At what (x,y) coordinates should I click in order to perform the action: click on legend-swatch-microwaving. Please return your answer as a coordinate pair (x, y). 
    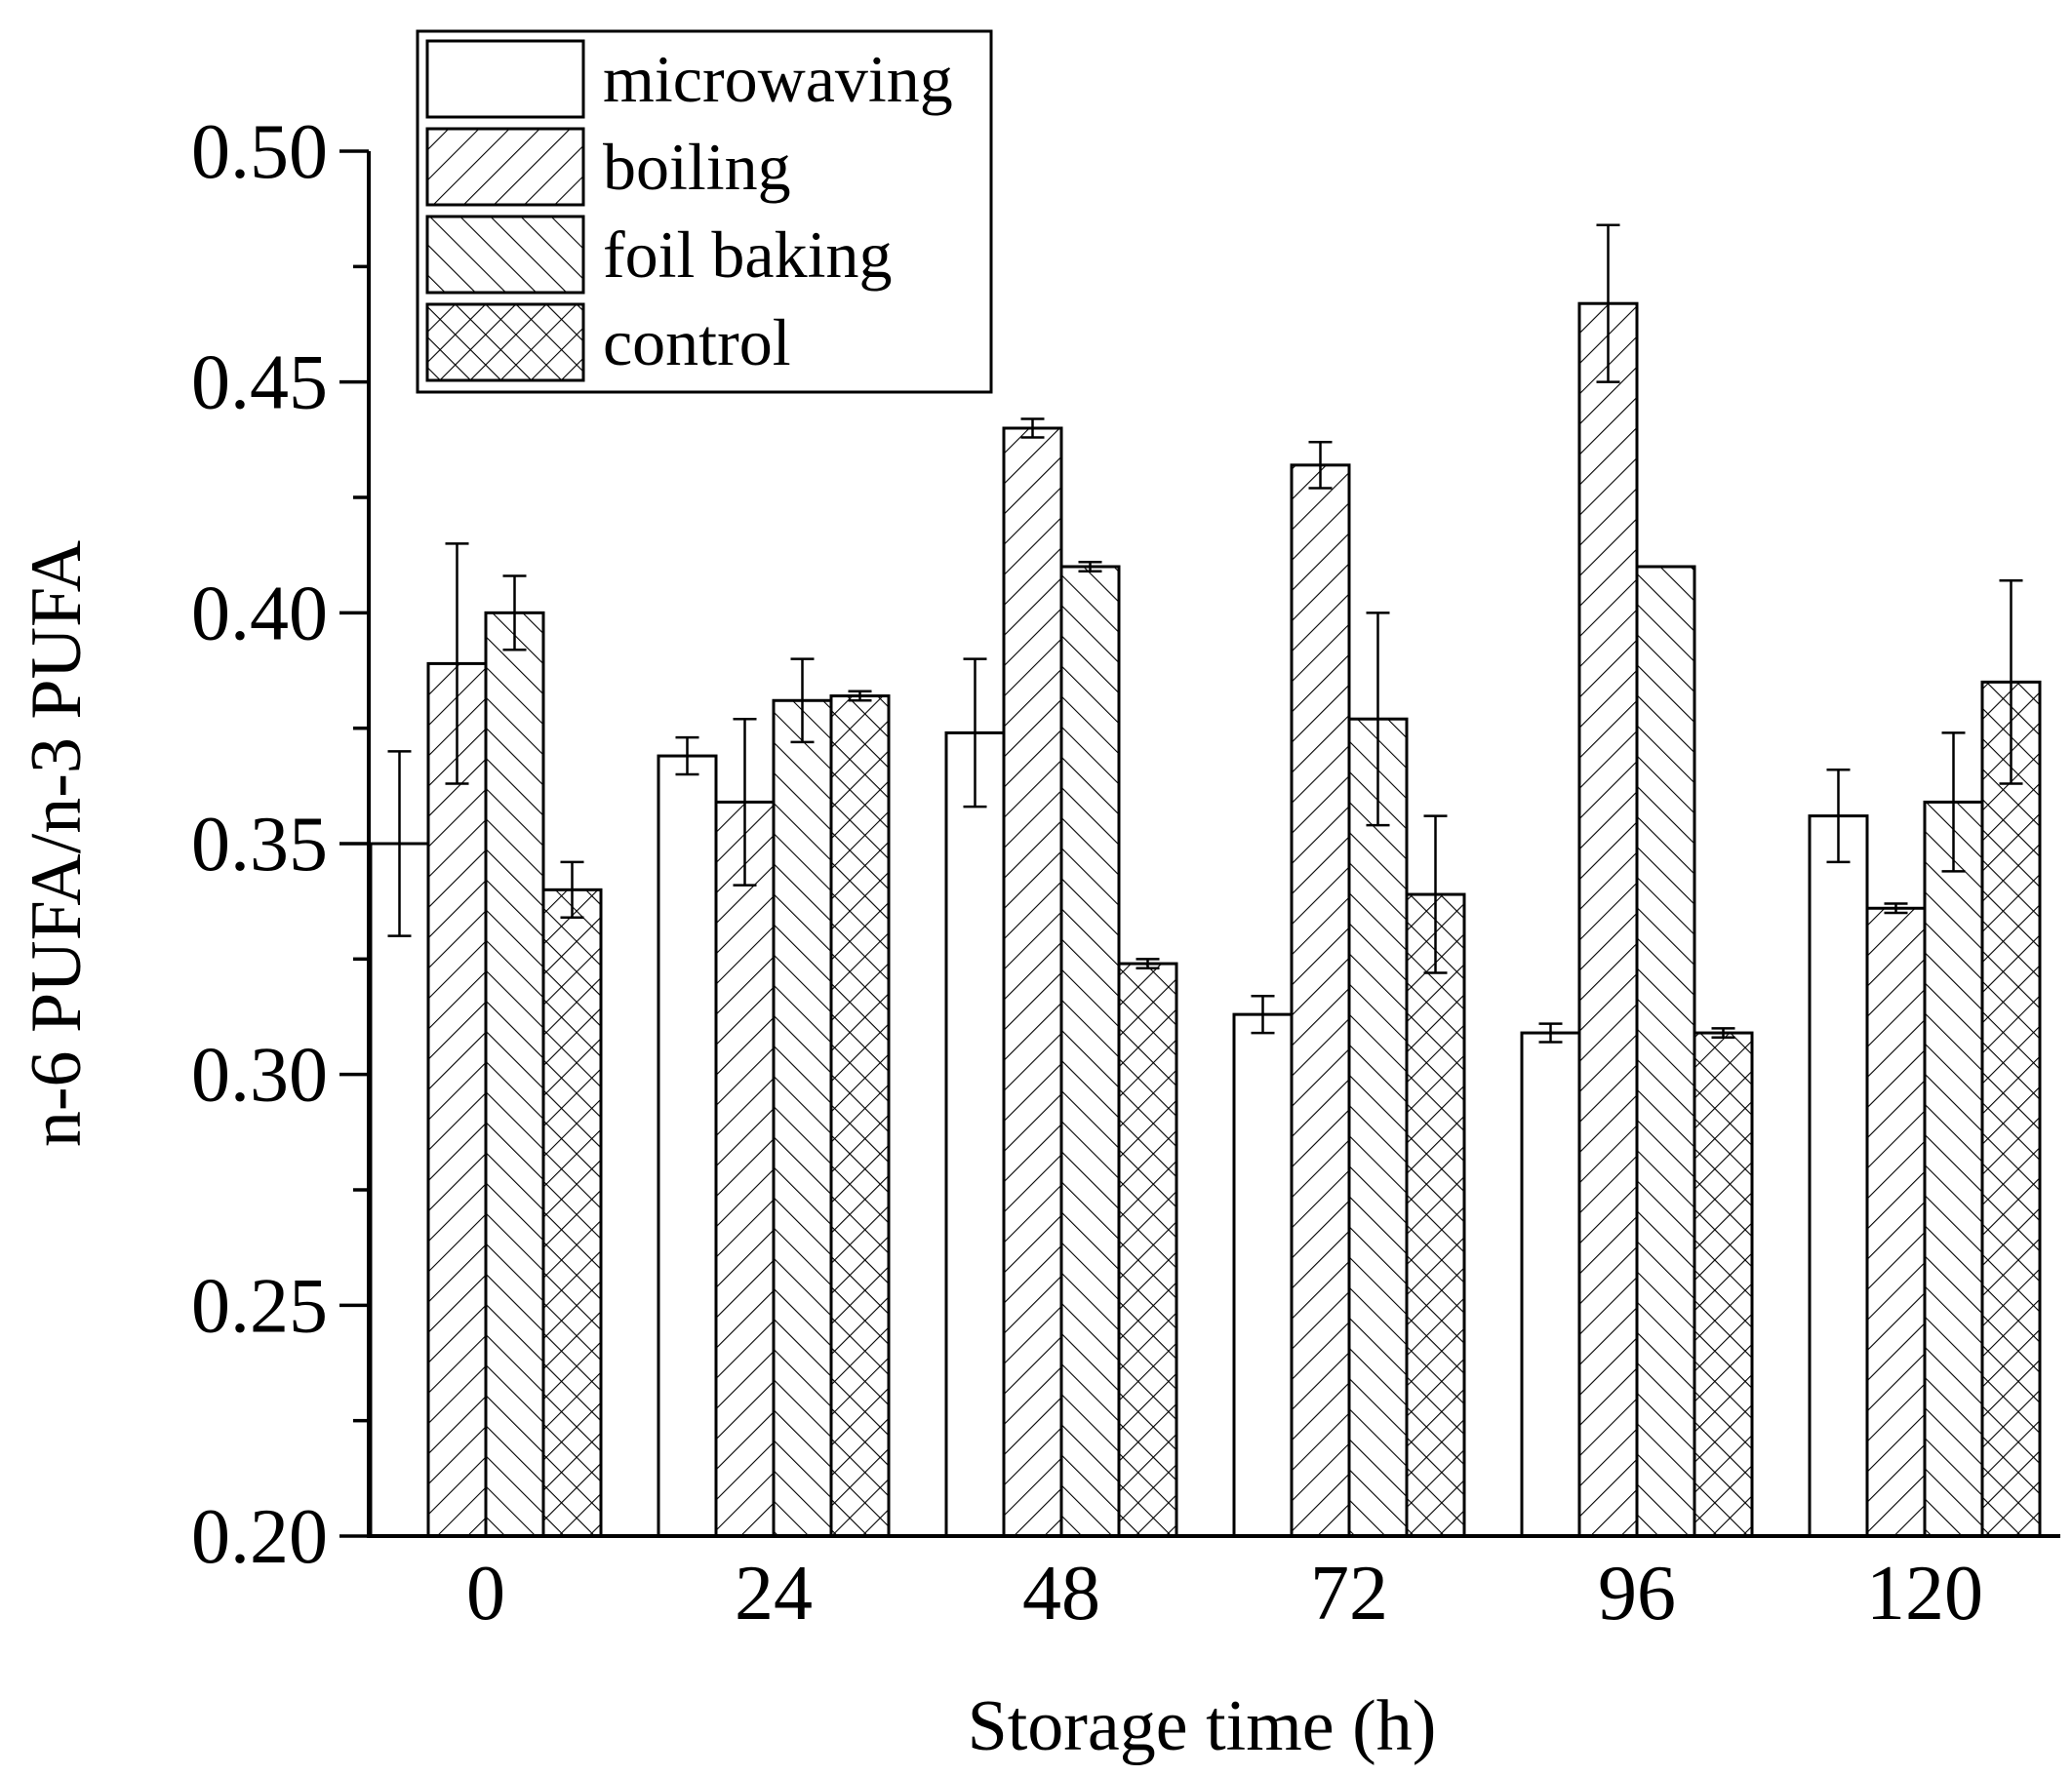
    Looking at the image, I should click on (505, 79).